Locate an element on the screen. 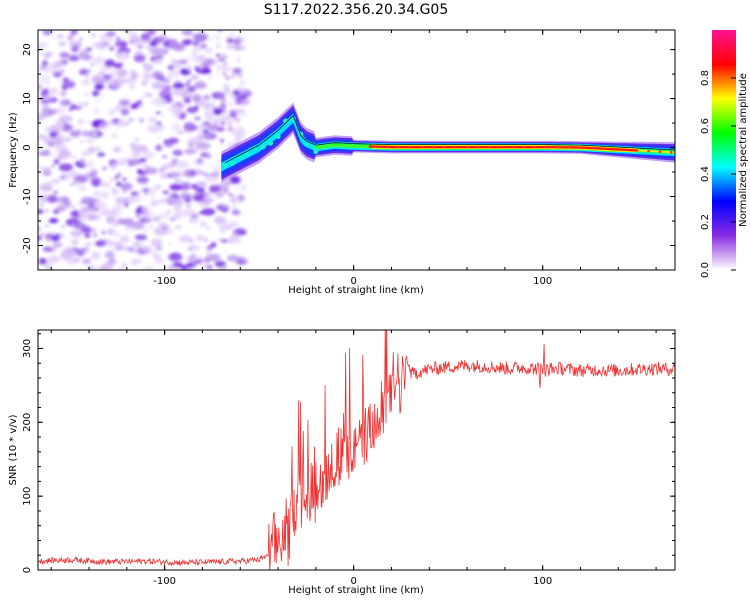 The image size is (750, 600). spectrogram-ytick-label: 20 is located at coordinates (27, 49).